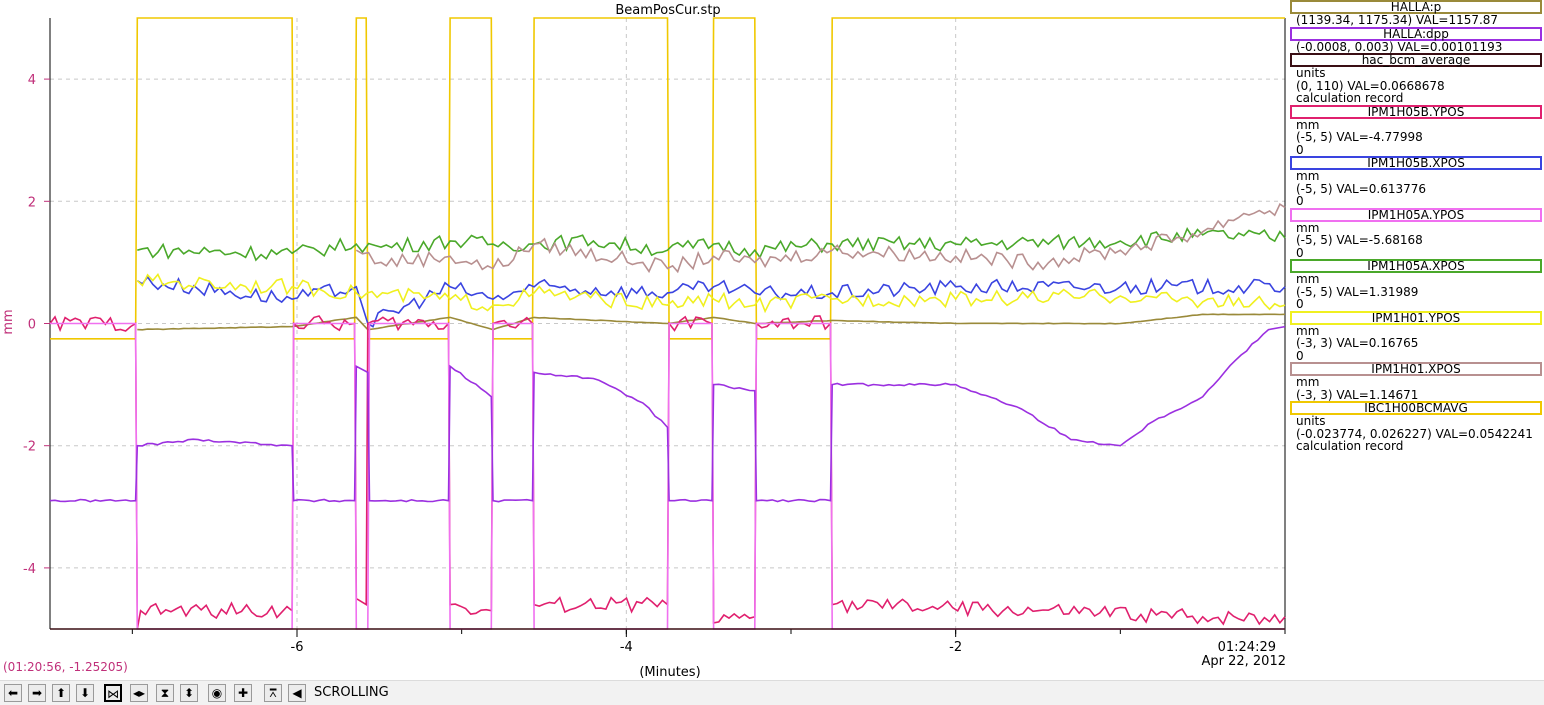 The height and width of the screenshot is (705, 1544). I want to click on time-label: 01:24:29, so click(1247, 647).